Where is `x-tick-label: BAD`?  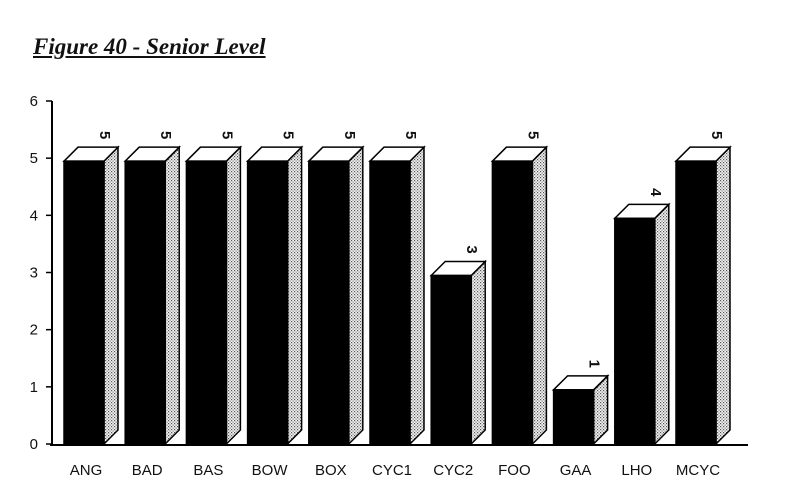 x-tick-label: BAD is located at coordinates (147, 470).